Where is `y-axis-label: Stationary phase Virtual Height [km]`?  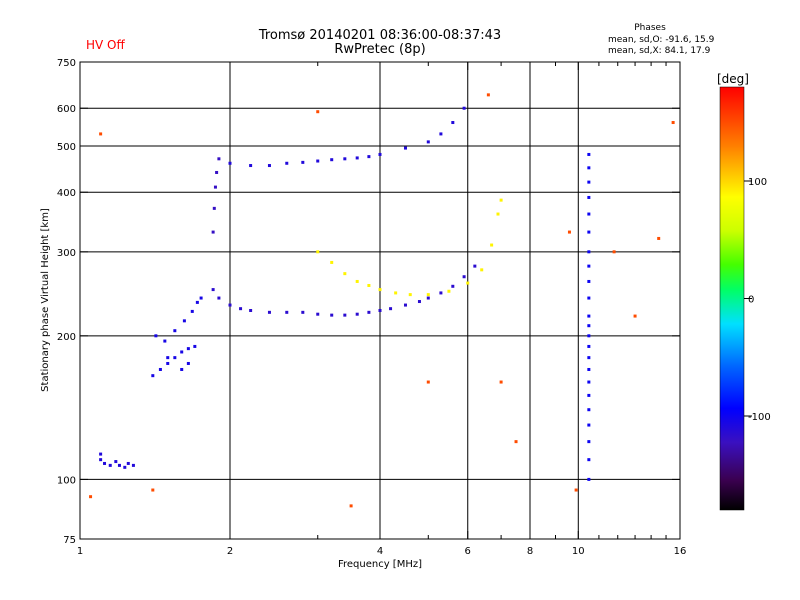
y-axis-label: Stationary phase Virtual Height [km] is located at coordinates (45, 300).